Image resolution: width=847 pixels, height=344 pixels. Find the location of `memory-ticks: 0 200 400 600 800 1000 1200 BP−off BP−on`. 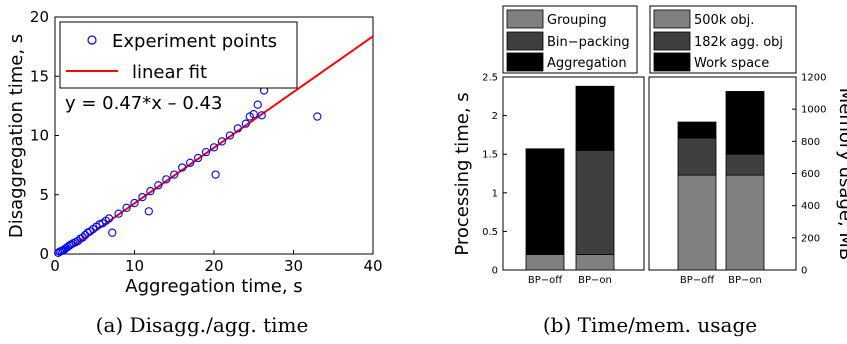

memory-ticks: 0 200 400 600 800 1000 1200 BP−off BP−on is located at coordinates (753, 180).